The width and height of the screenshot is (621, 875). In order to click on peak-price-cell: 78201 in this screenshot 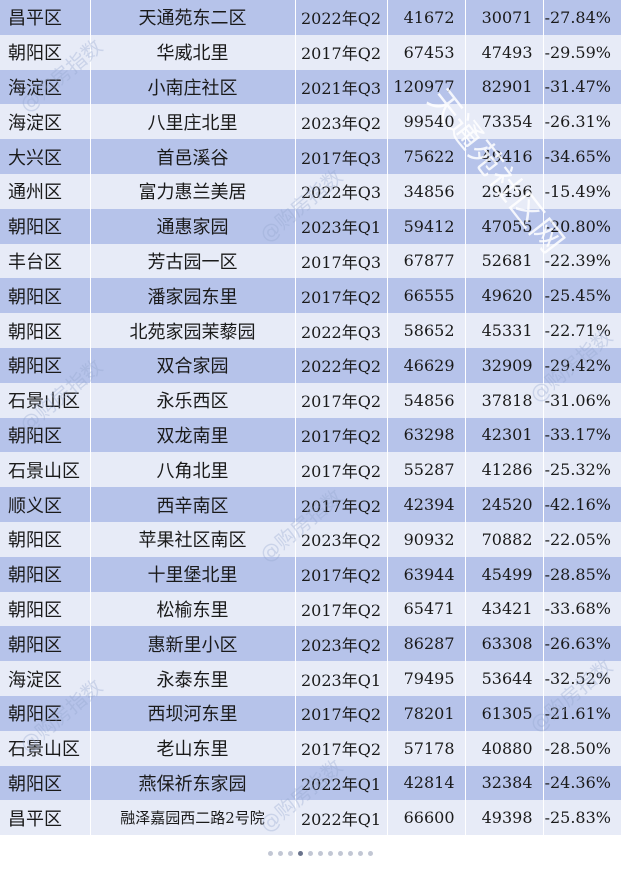, I will do `click(426, 713)`.